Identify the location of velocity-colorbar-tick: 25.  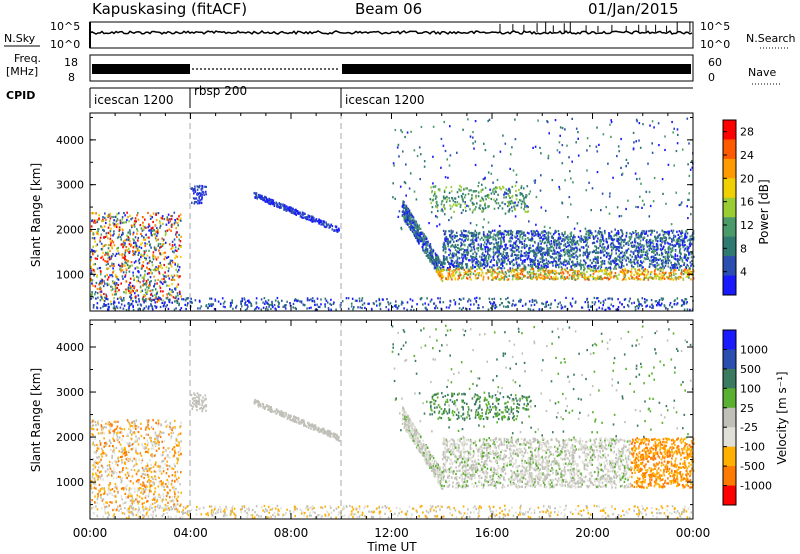
(747, 408).